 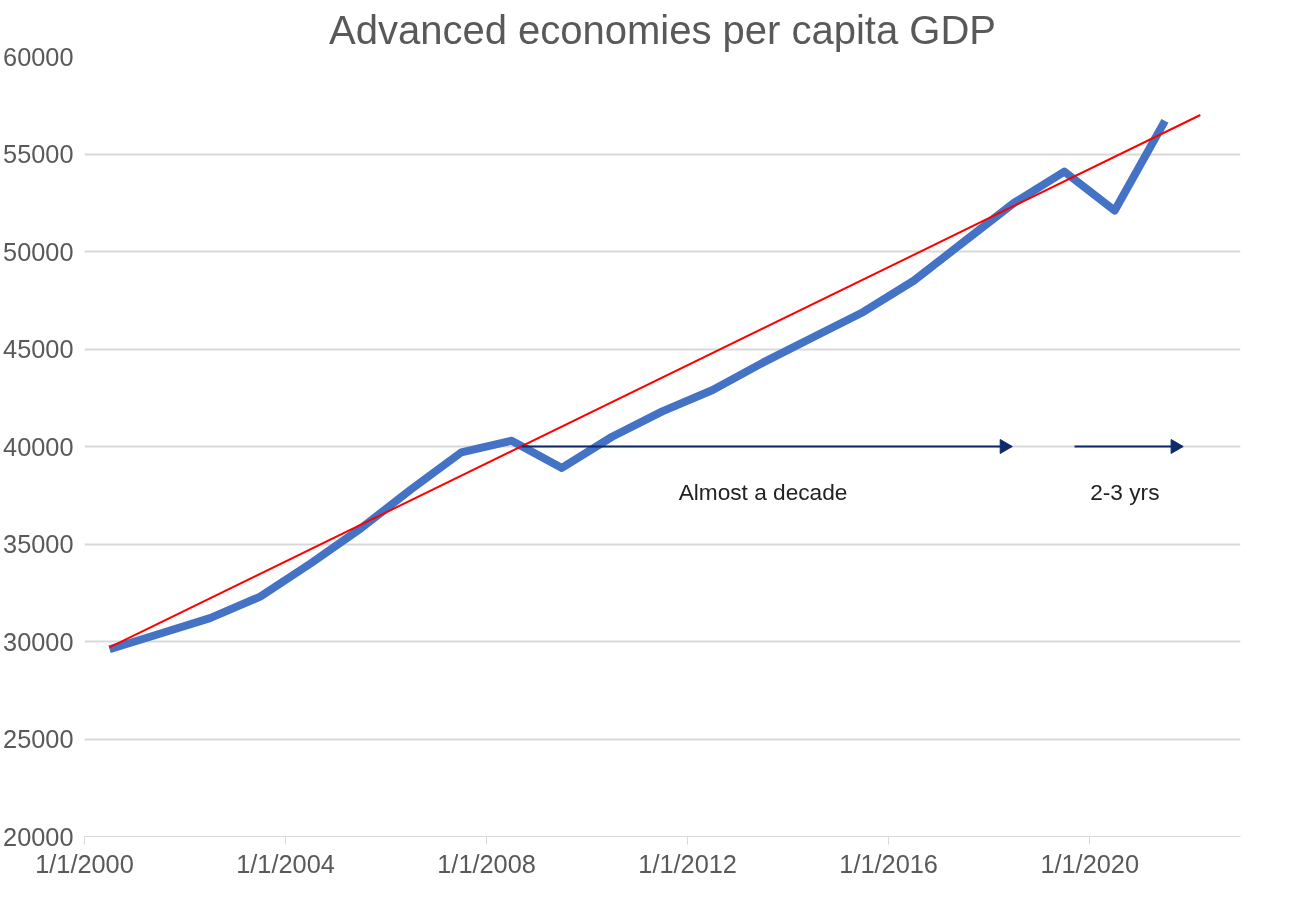 I want to click on y-tick-label: 35000, so click(x=38, y=544).